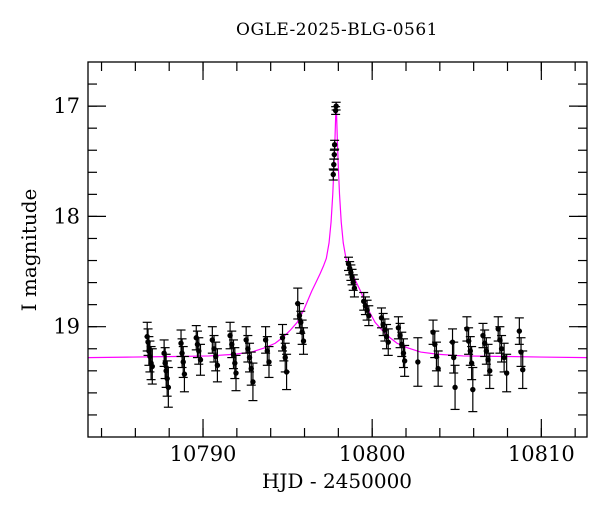 The image size is (600, 512). I want to click on x-tick-label: 10810, so click(541, 454).